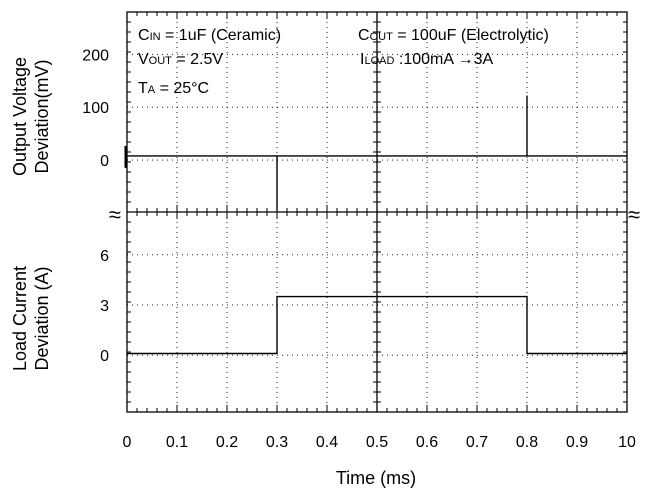 Image resolution: width=645 pixels, height=493 pixels. Describe the element at coordinates (173, 88) in the screenshot. I see `ta-annotation: TA = 25°C` at that location.